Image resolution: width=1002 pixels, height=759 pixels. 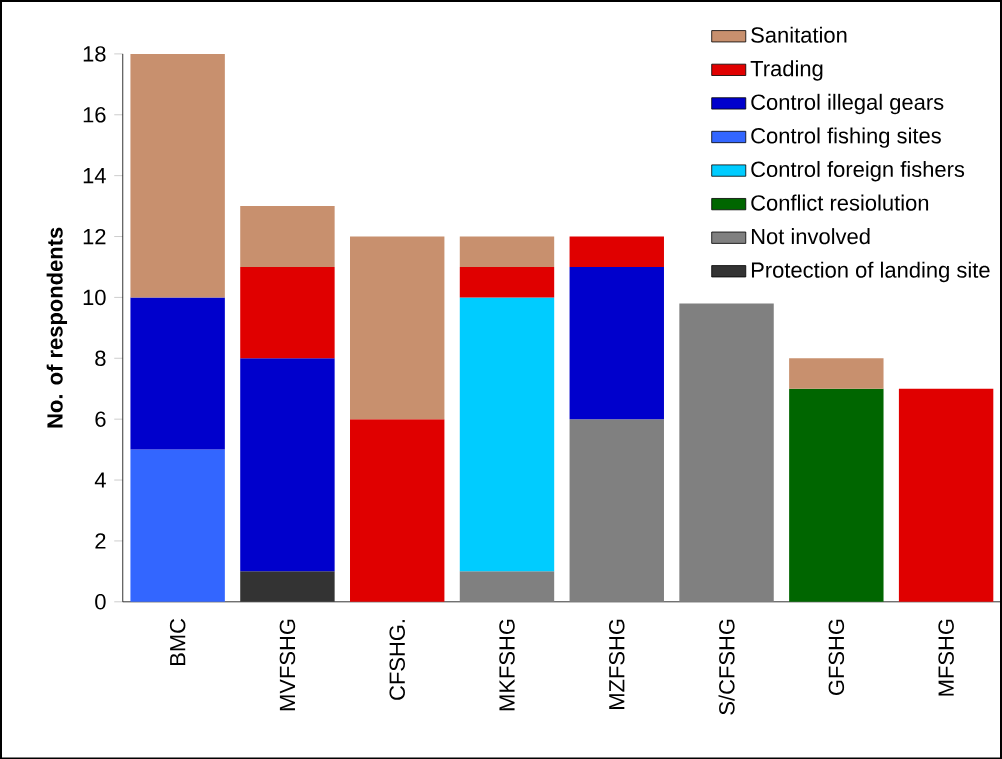 What do you see at coordinates (94, 236) in the screenshot?
I see `y-tick-label: 12` at bounding box center [94, 236].